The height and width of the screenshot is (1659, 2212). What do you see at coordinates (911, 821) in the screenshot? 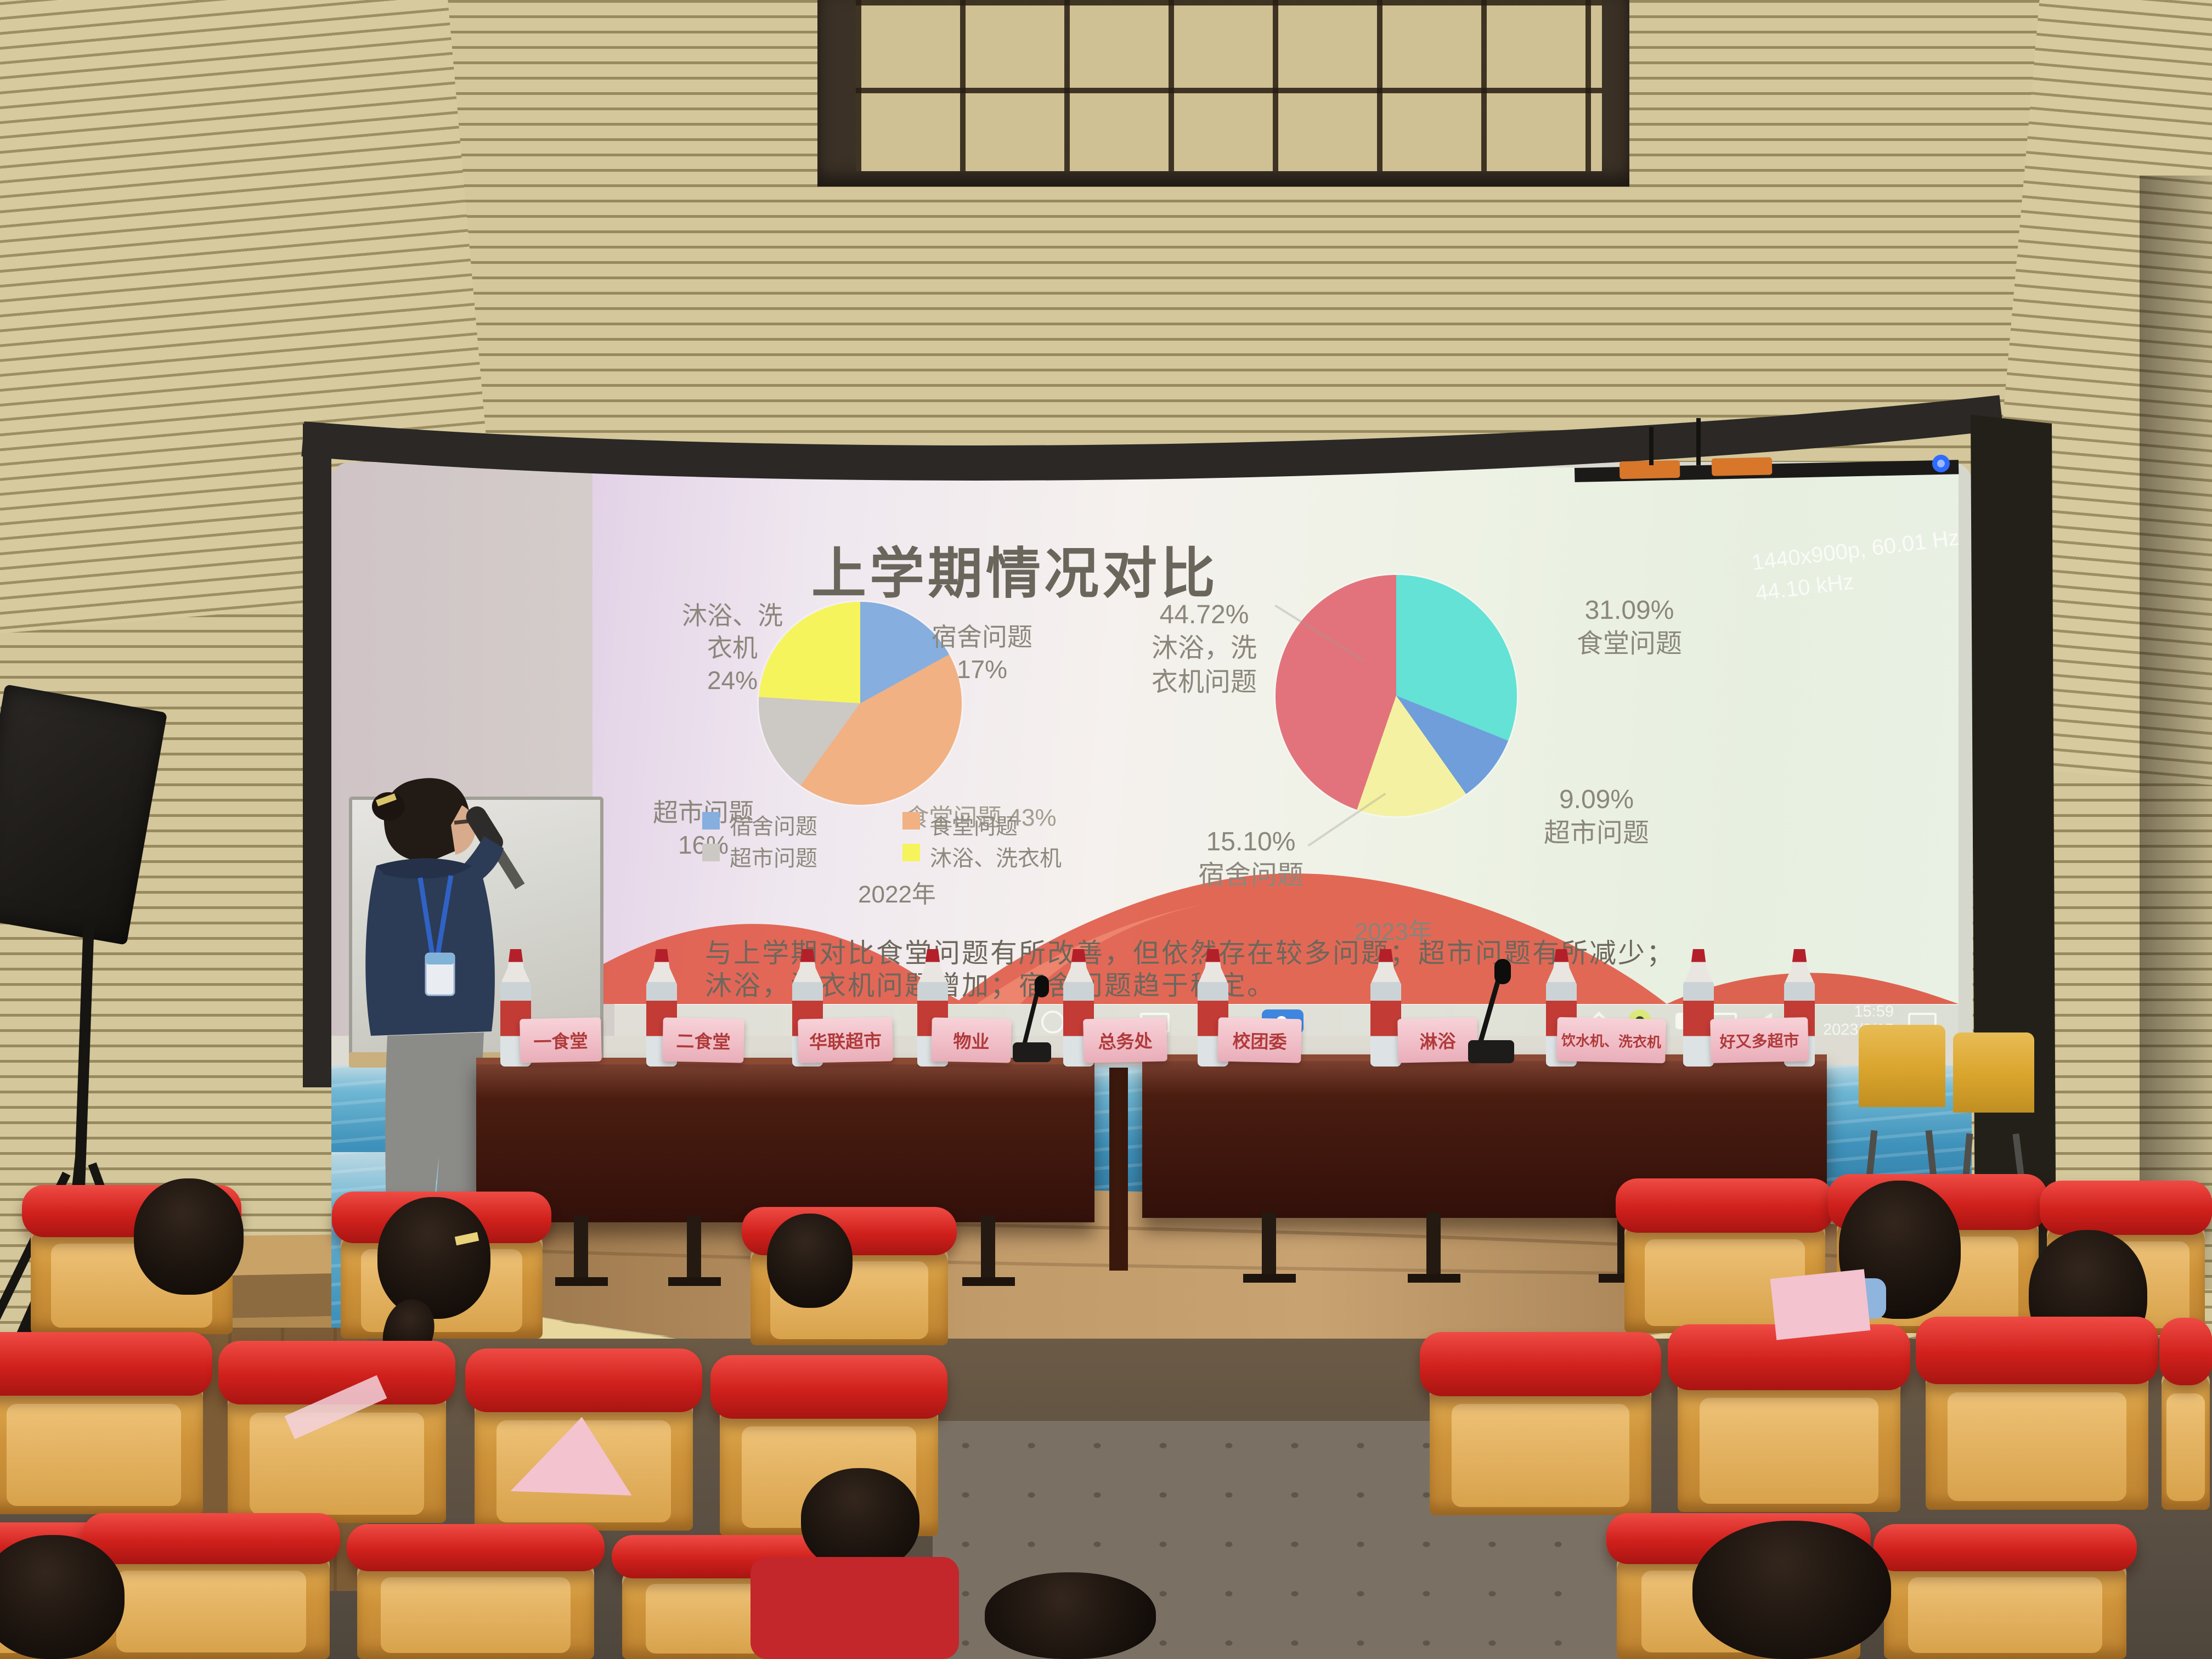
I see `legend-swatch-canteen` at bounding box center [911, 821].